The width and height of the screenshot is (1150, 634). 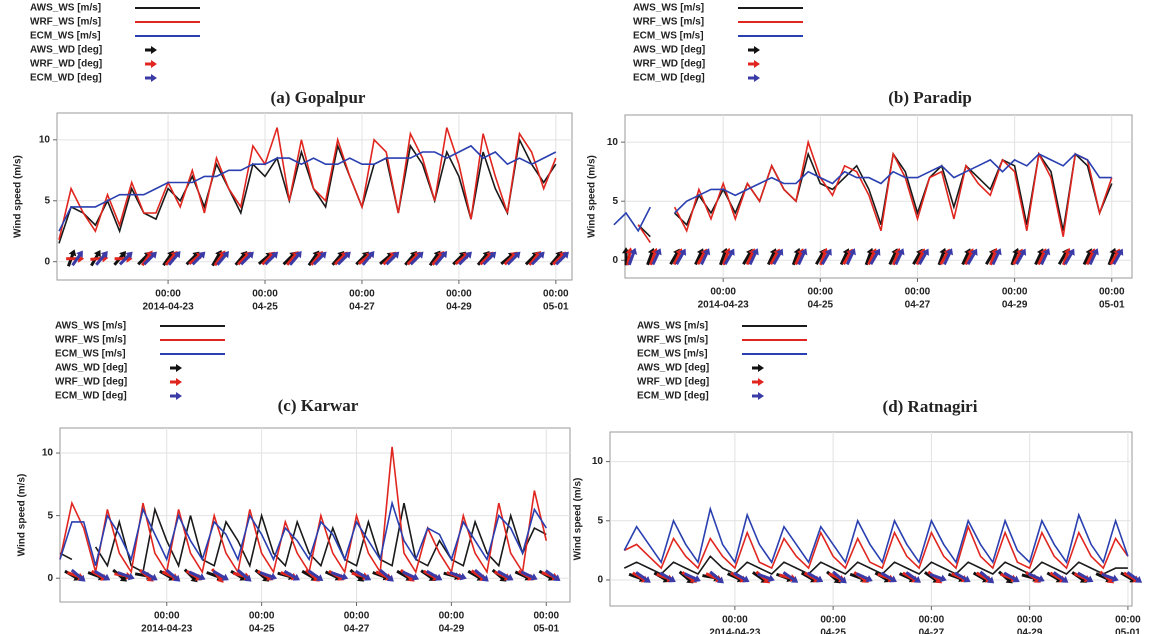 I want to click on chart-title: (b) Paradip, so click(x=930, y=97).